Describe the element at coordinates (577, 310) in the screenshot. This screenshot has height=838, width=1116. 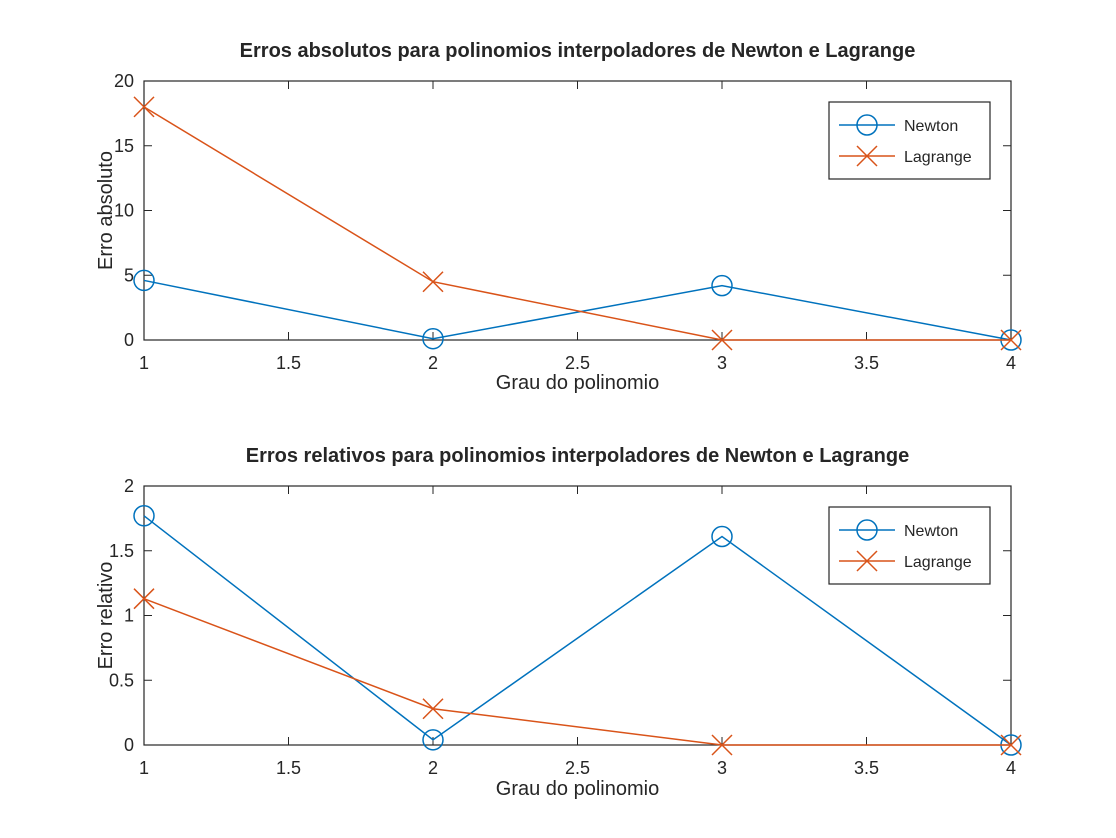
I see `series-line-newton` at that location.